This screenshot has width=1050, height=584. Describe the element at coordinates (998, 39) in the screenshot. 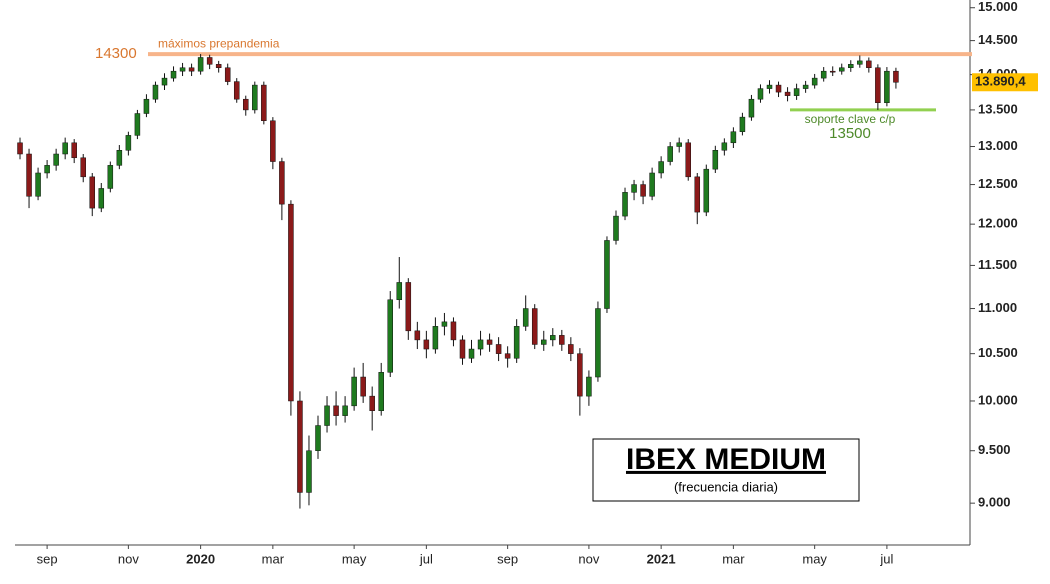

I see `y-tick-label: 14.500` at that location.